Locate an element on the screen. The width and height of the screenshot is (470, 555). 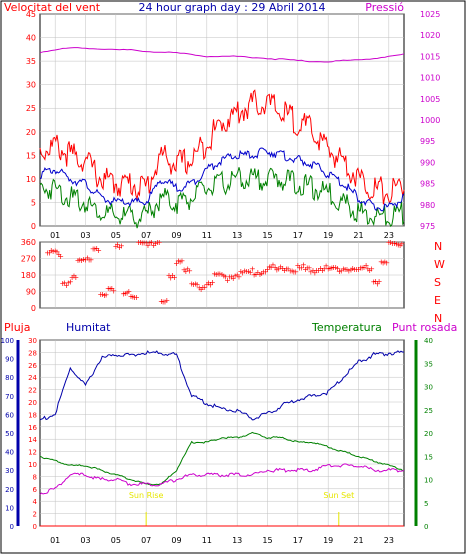
humidity-hour-tick: 01 is located at coordinates (55, 540).